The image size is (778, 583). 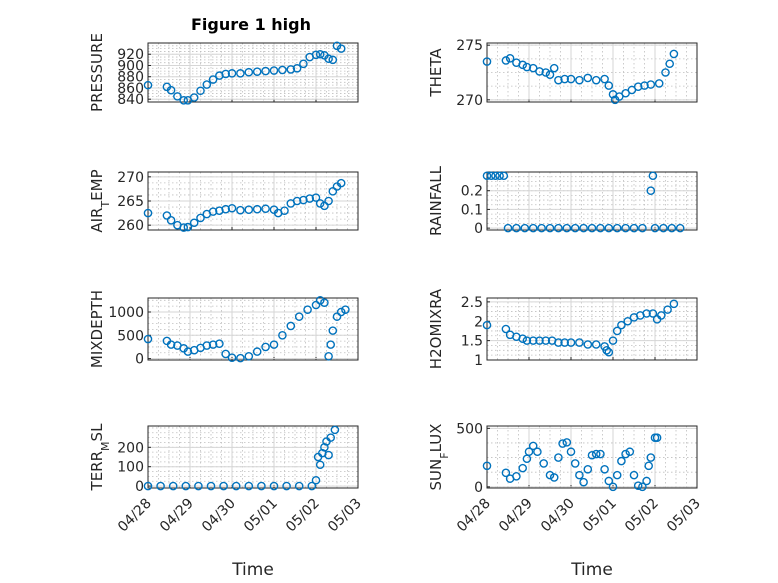 I want to click on y-tick-label: 265, so click(x=130, y=202).